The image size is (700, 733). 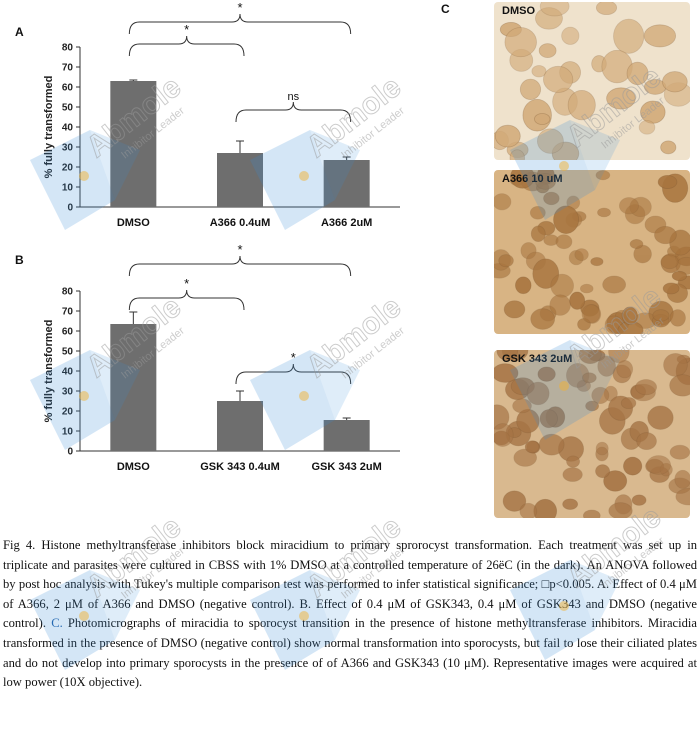 I want to click on micrograph-gsk343: GSK 343 2uM, so click(x=592, y=434).